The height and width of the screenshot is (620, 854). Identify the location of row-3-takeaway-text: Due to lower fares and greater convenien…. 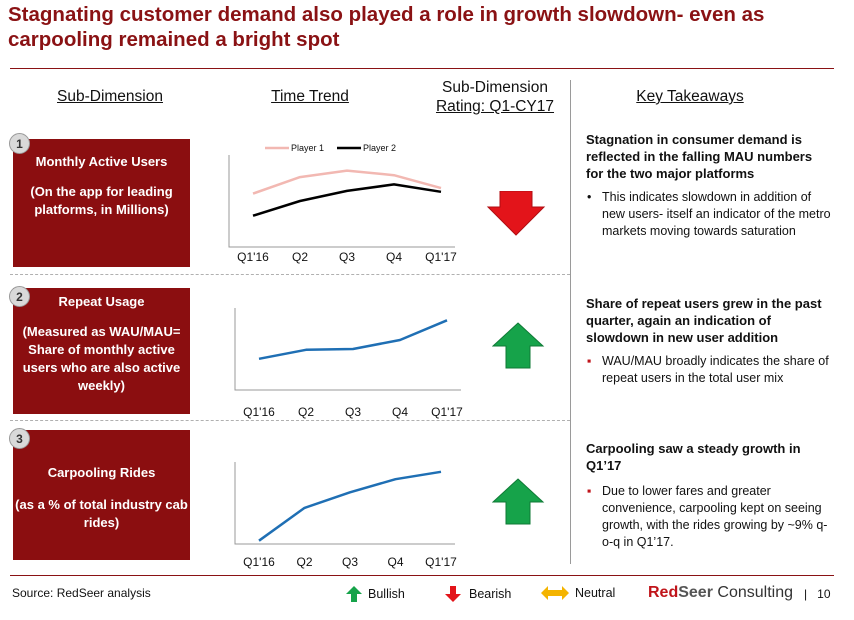
(715, 516).